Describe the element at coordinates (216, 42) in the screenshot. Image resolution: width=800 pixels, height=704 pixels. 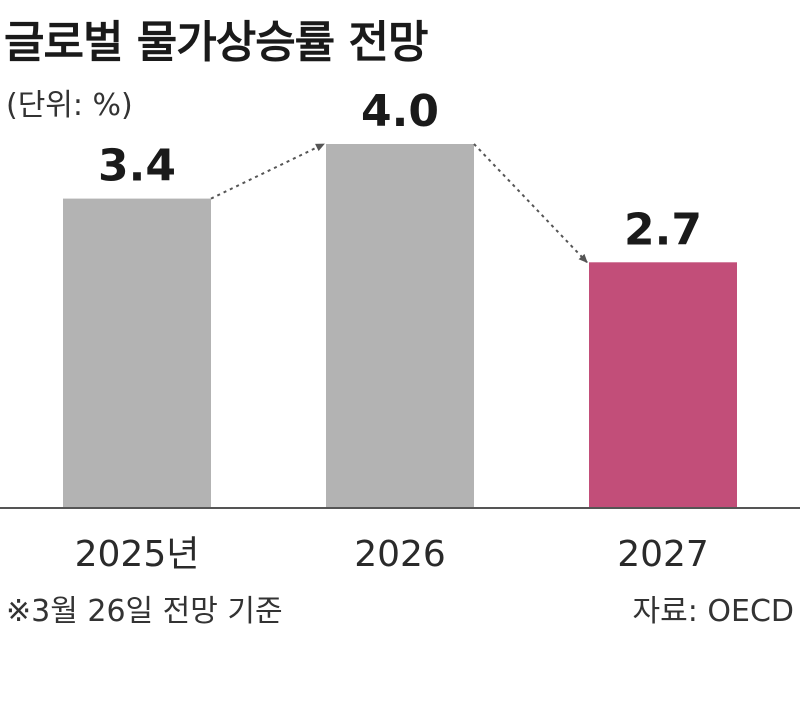
I see `chart-title: 글로벌 물가상승률 전망` at that location.